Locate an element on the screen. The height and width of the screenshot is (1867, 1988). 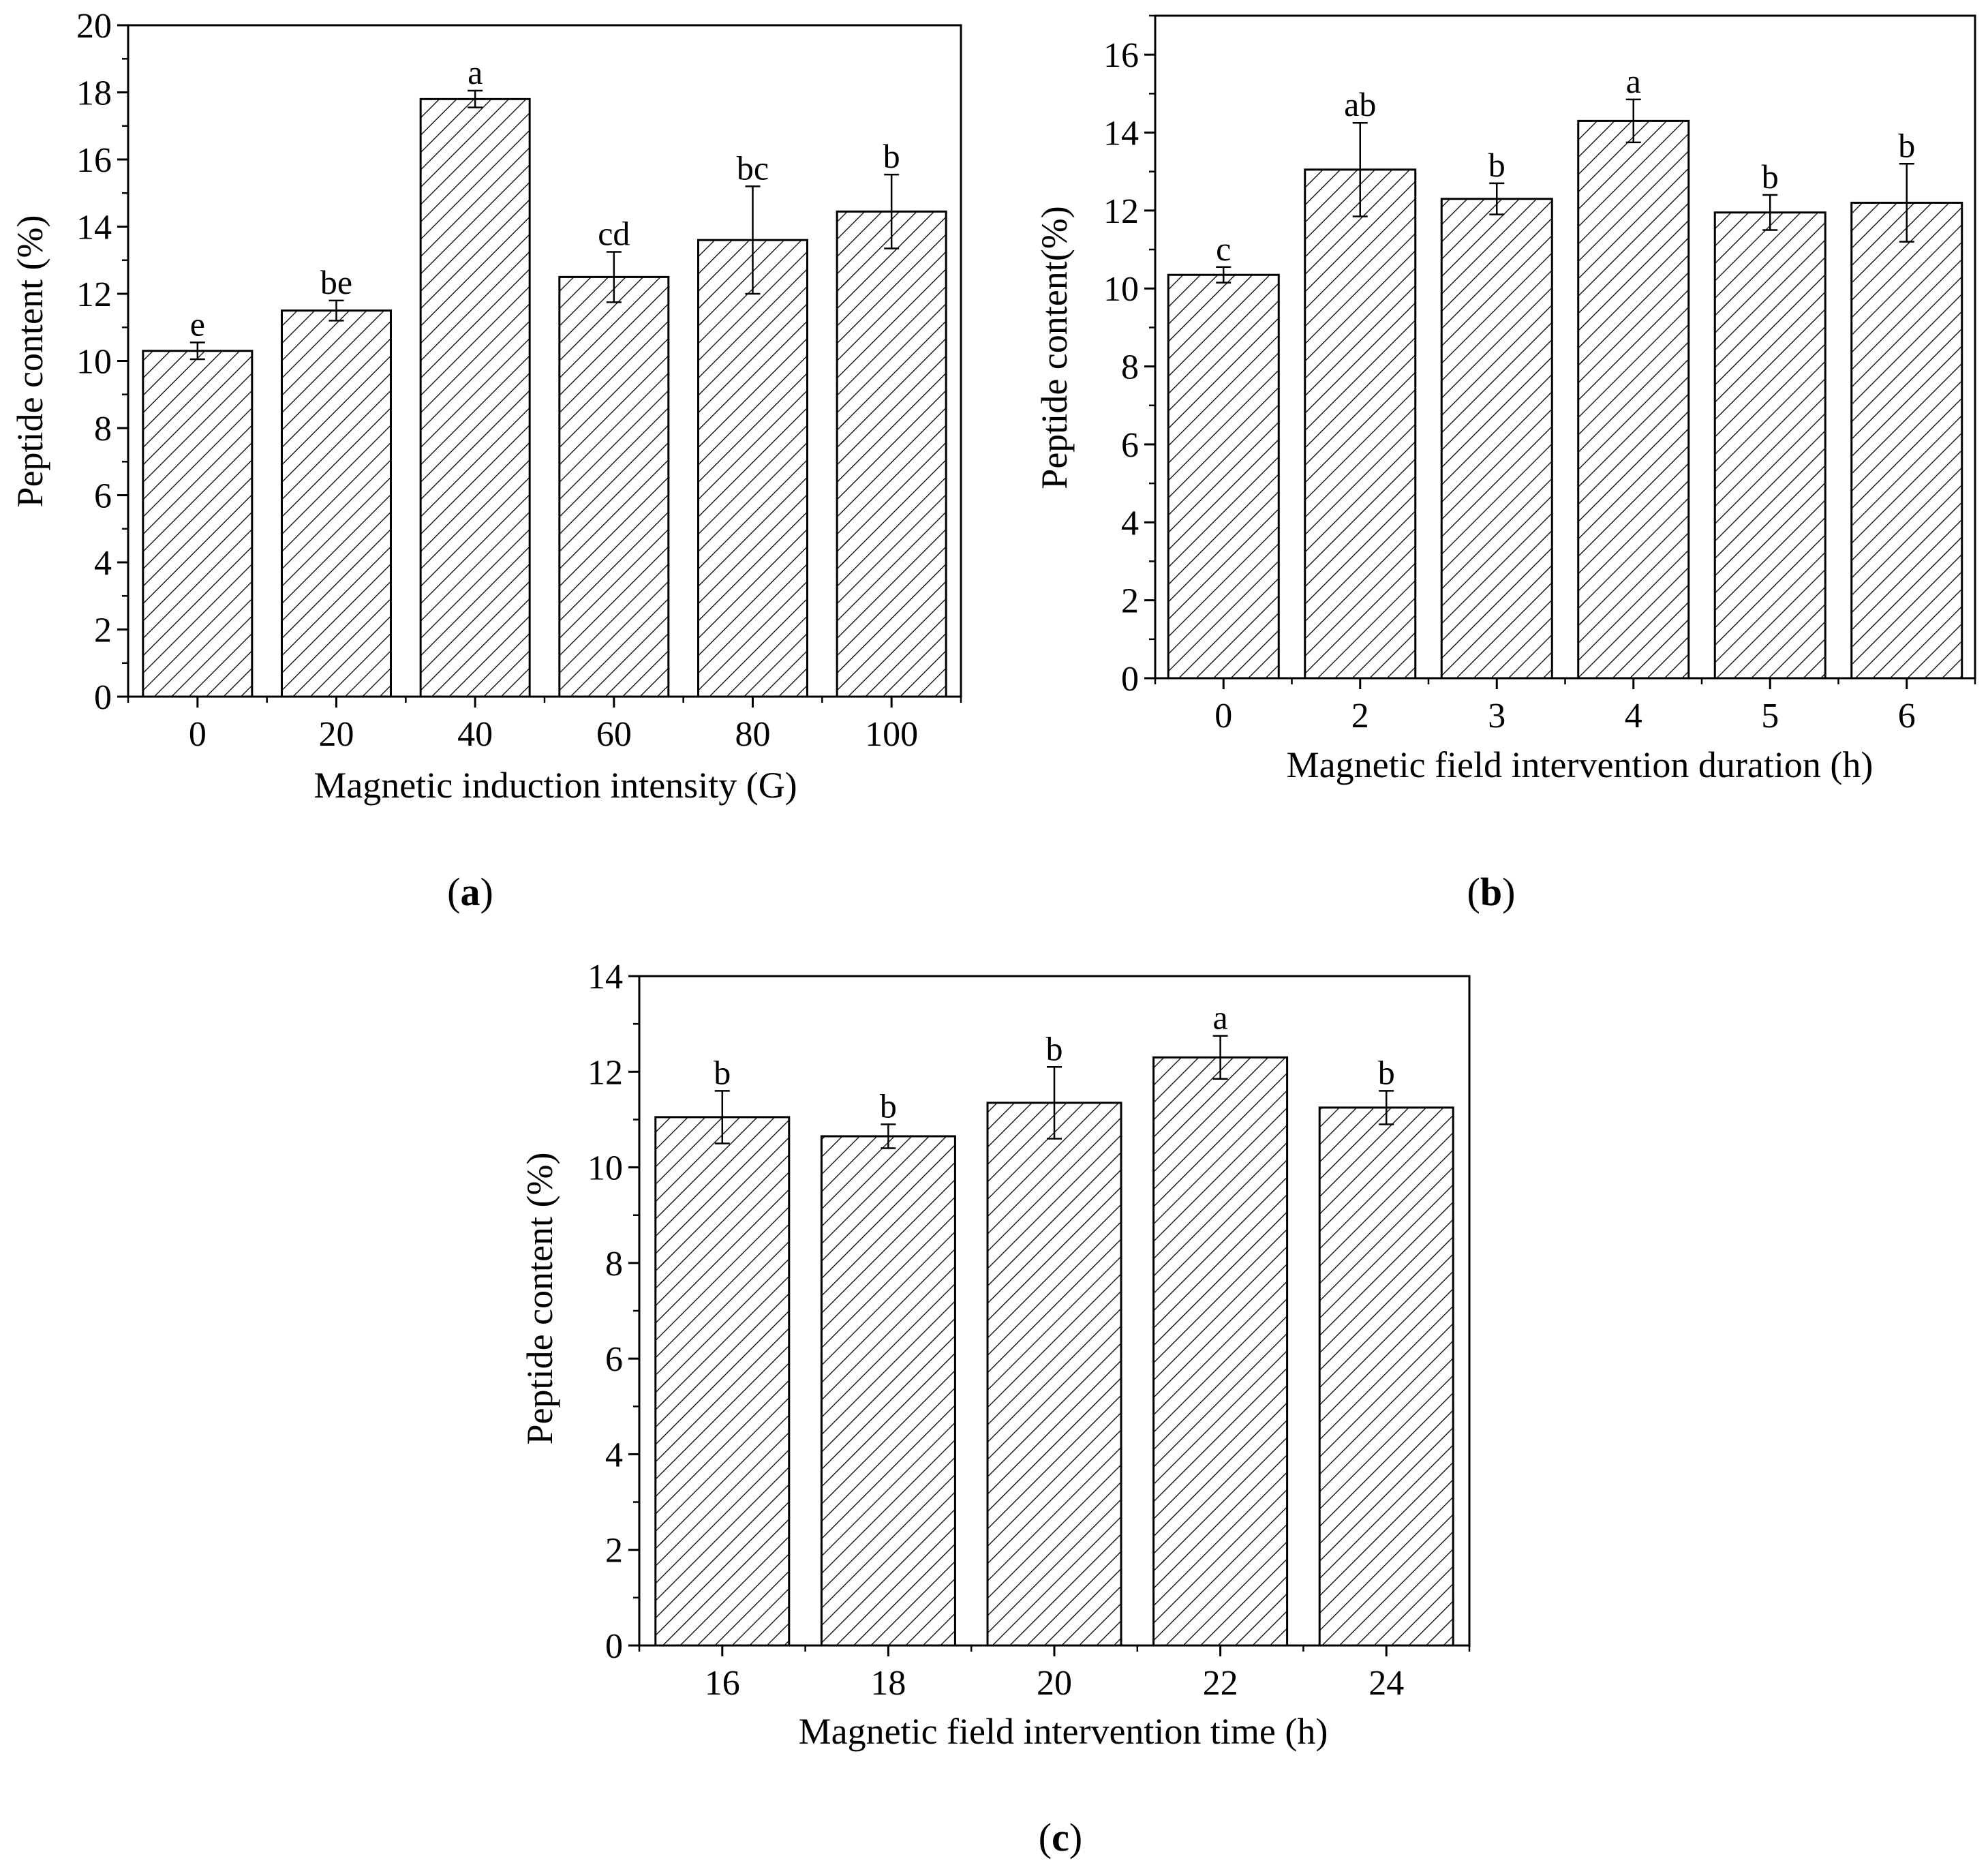
y-axis-title: Peptide content(%) is located at coordinates (1055, 347).